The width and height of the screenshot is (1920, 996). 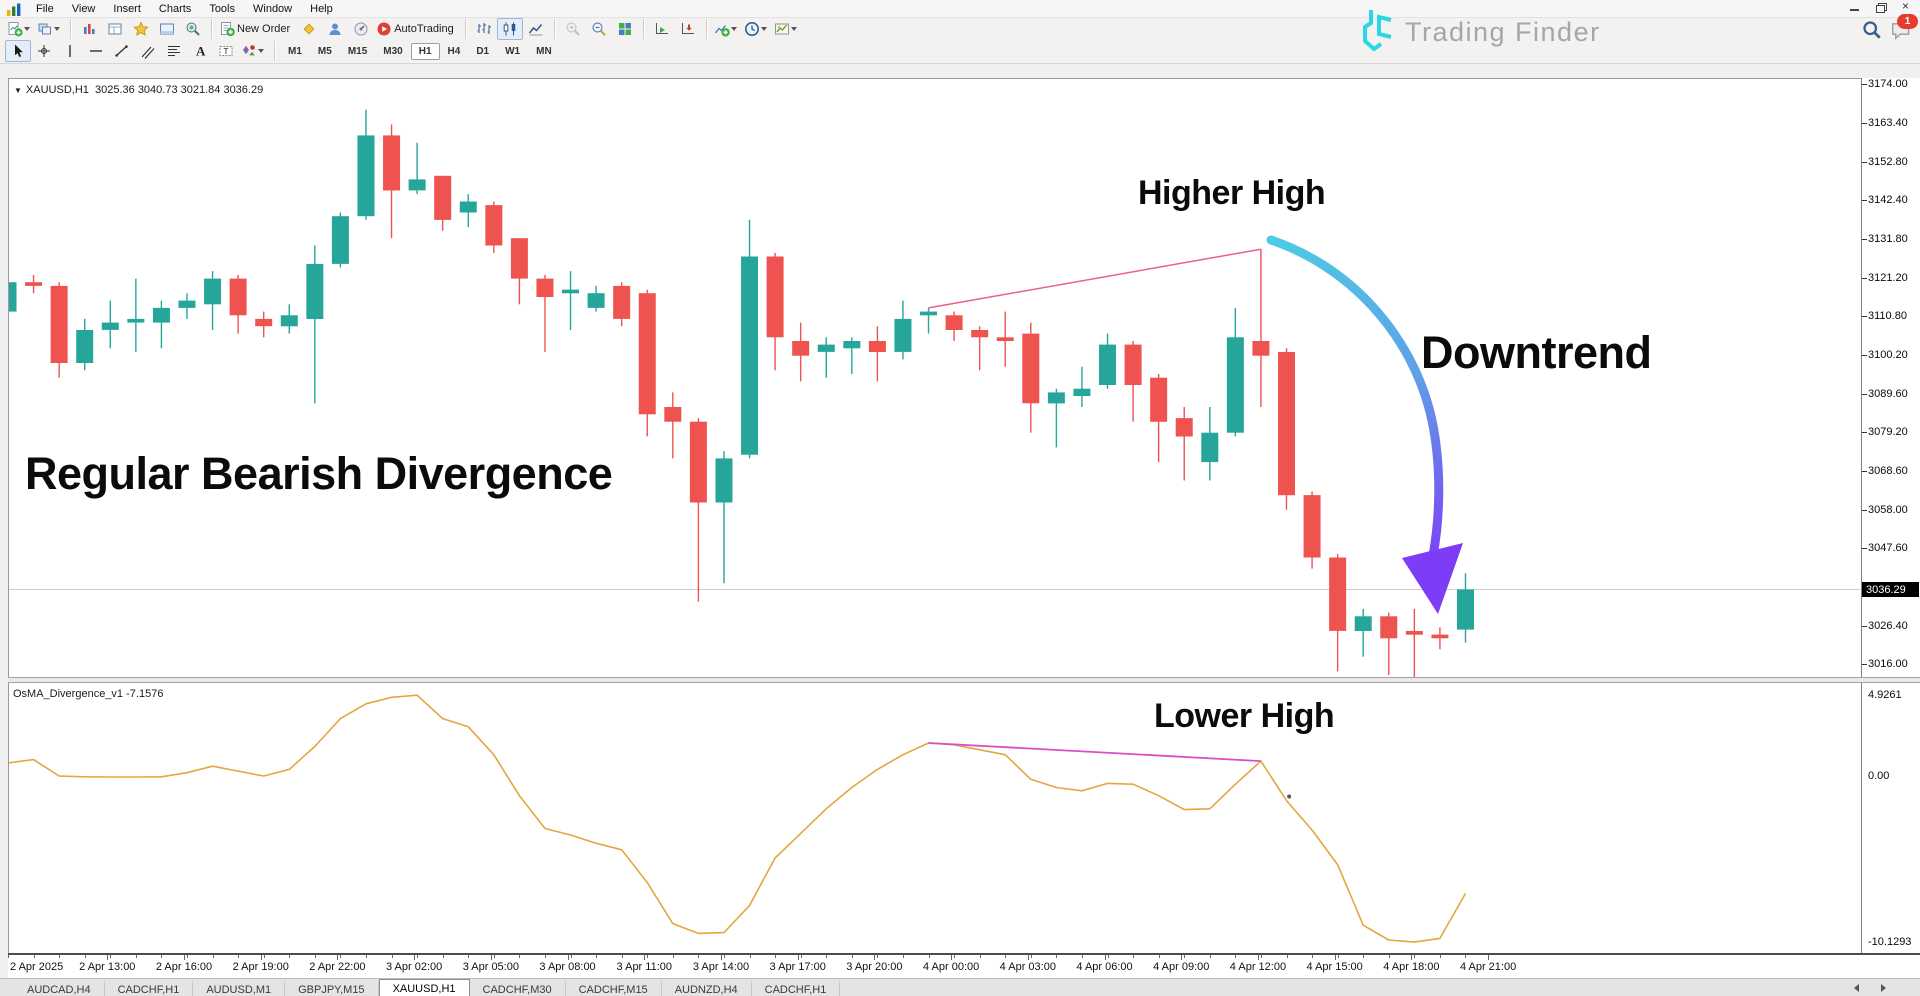 I want to click on crosshair-icon, so click(x=44, y=51).